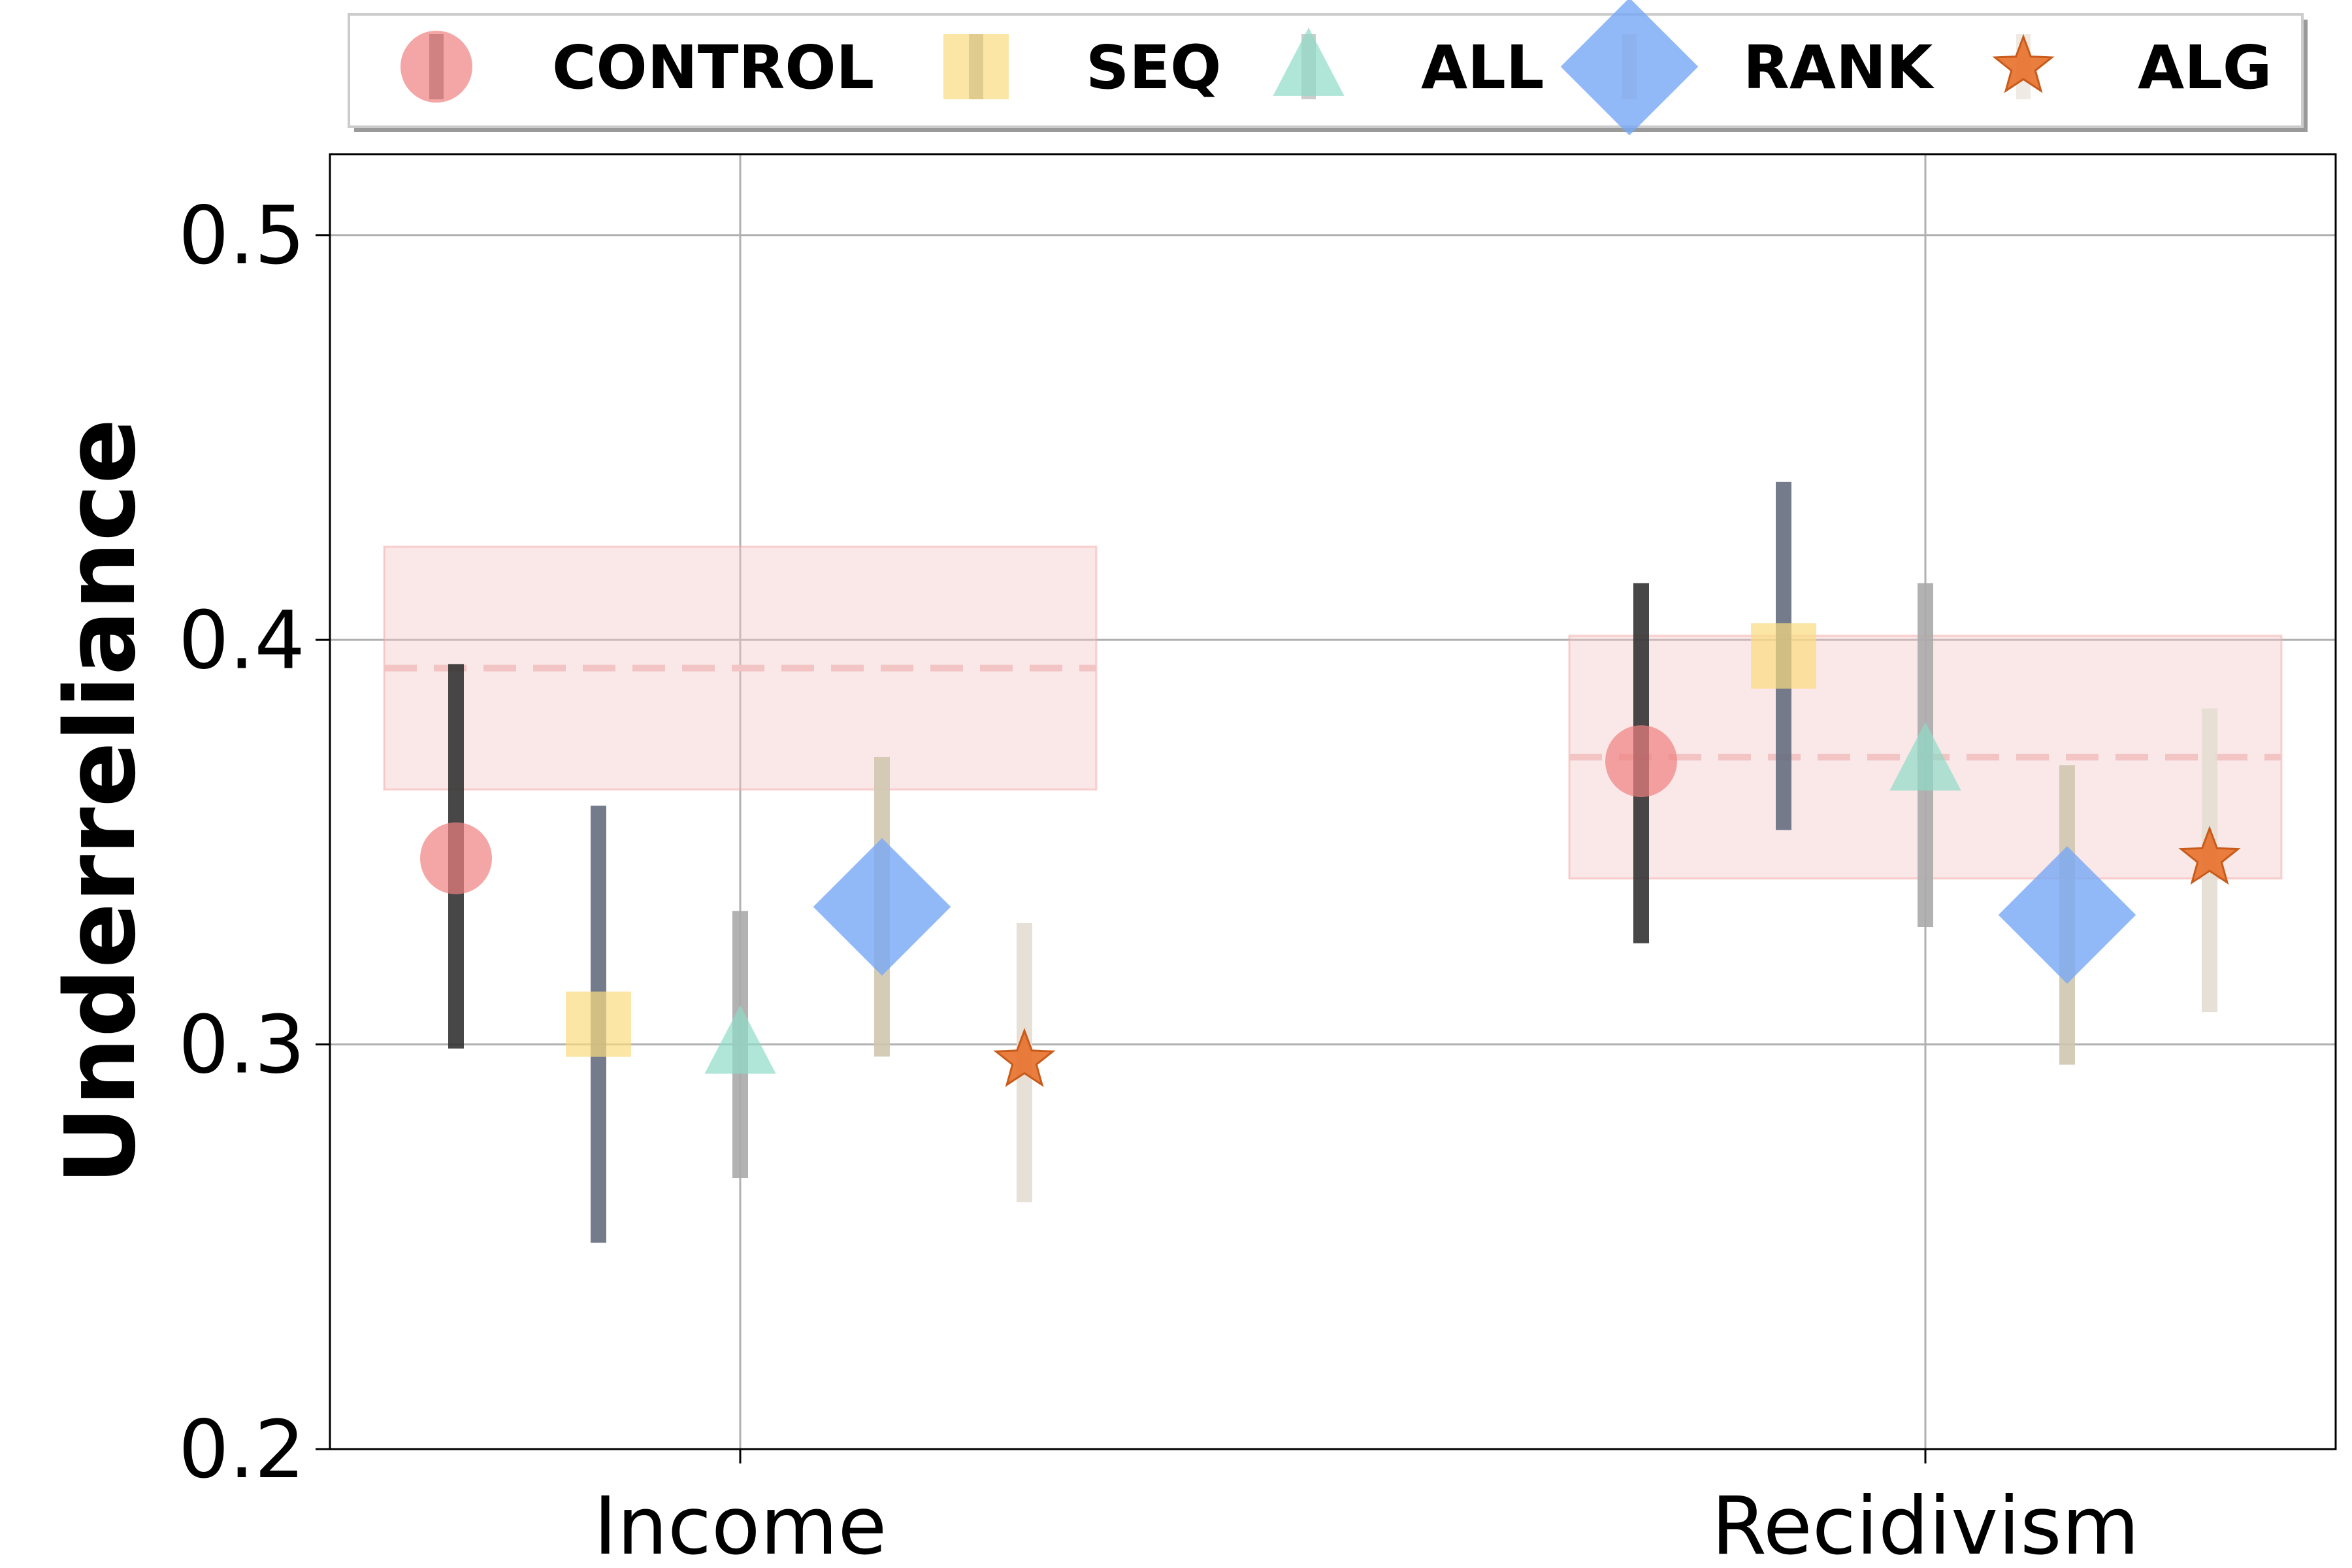 Image resolution: width=2352 pixels, height=1568 pixels. What do you see at coordinates (1309, 61) in the screenshot?
I see `legend-marker-all` at bounding box center [1309, 61].